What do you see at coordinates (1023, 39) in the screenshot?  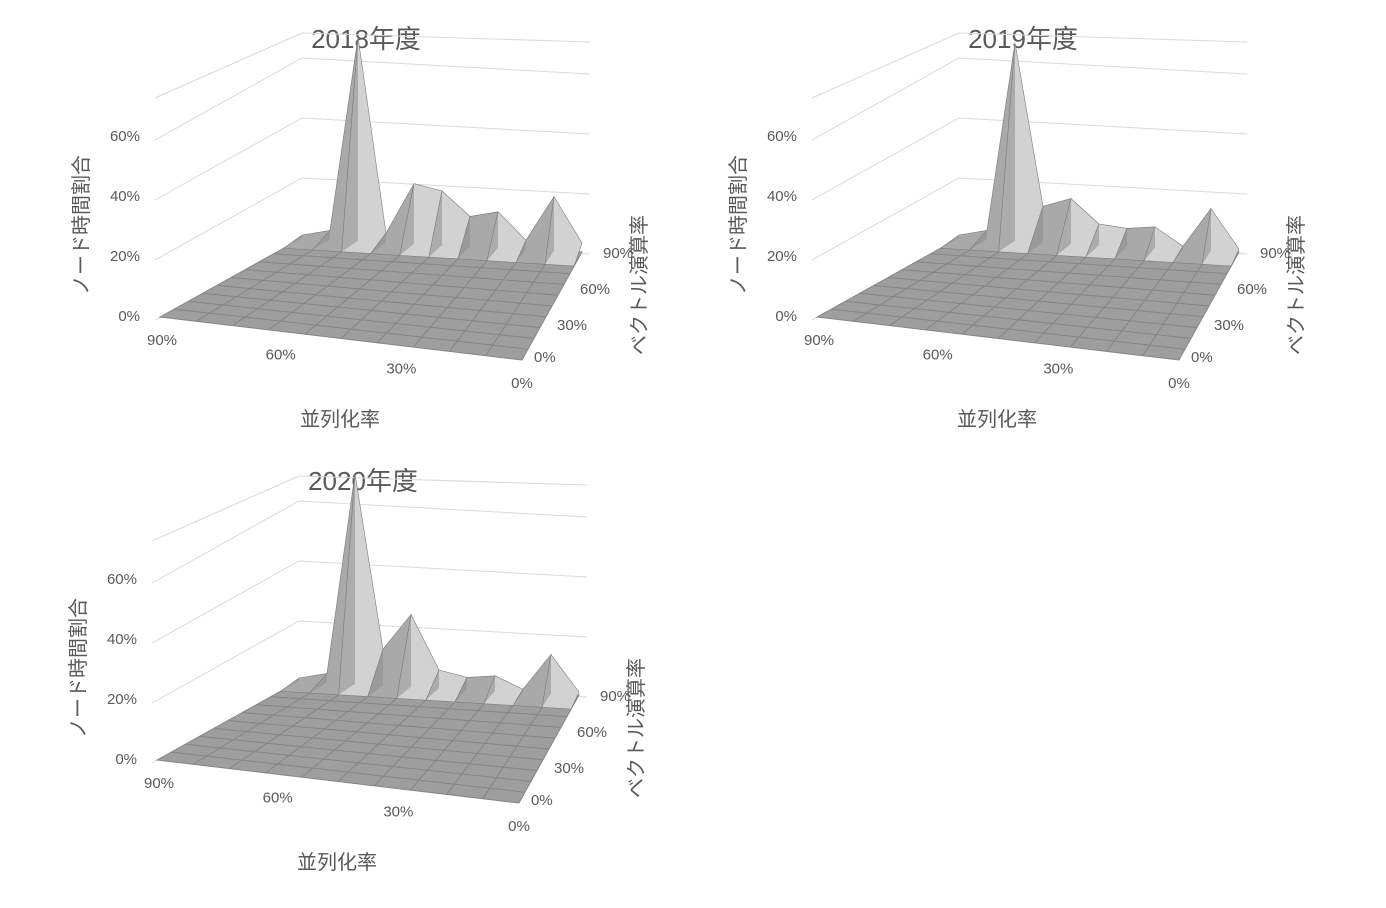 I see `chart-title: 2019年度` at bounding box center [1023, 39].